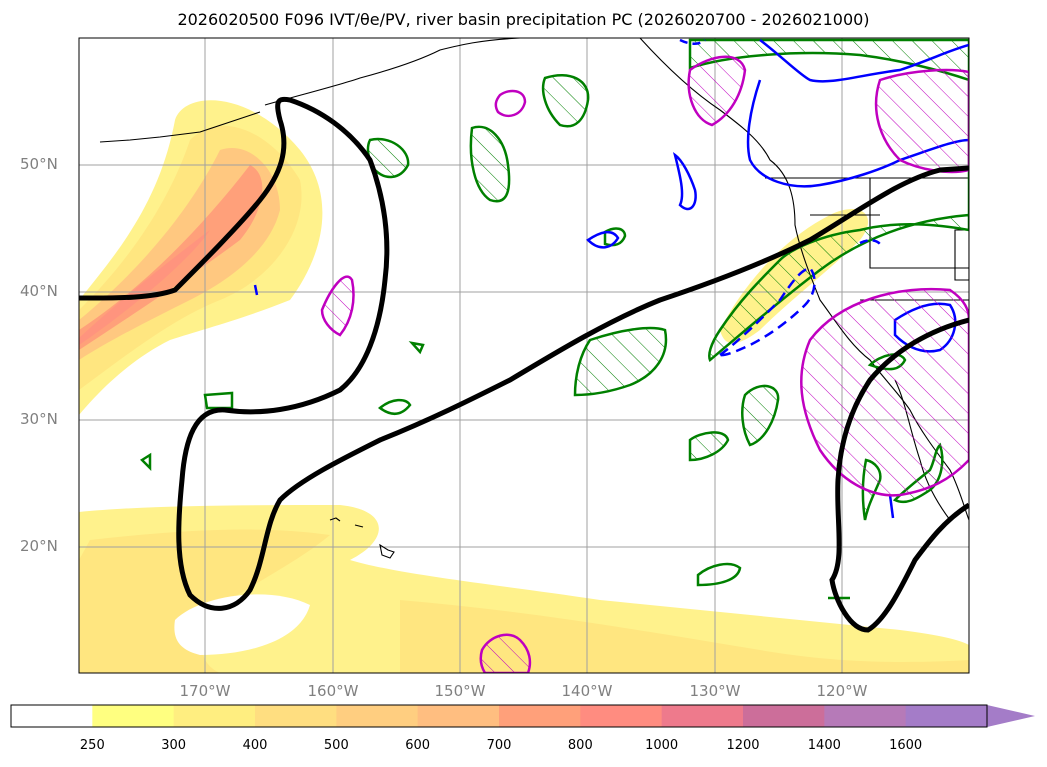  I want to click on colorbar-tick-label: 500, so click(336, 745).